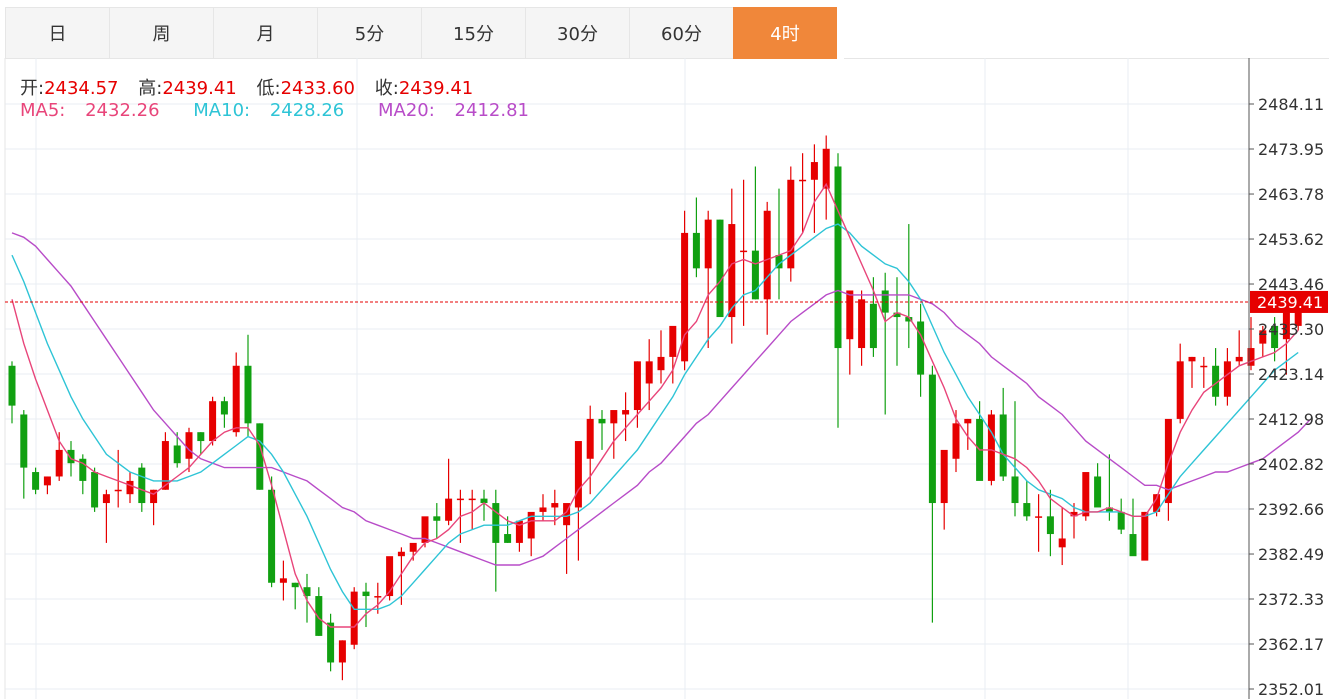 Image resolution: width=1329 pixels, height=699 pixels. Describe the element at coordinates (253, 87) in the screenshot. I see `ohlc-readout: 开:2434.57 高:2439.41 低:2433.60 收:2439.41` at that location.